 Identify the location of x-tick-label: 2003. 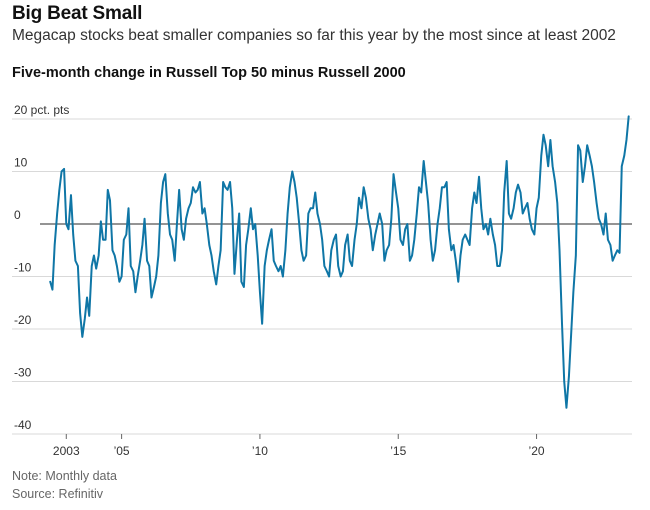
(66, 451).